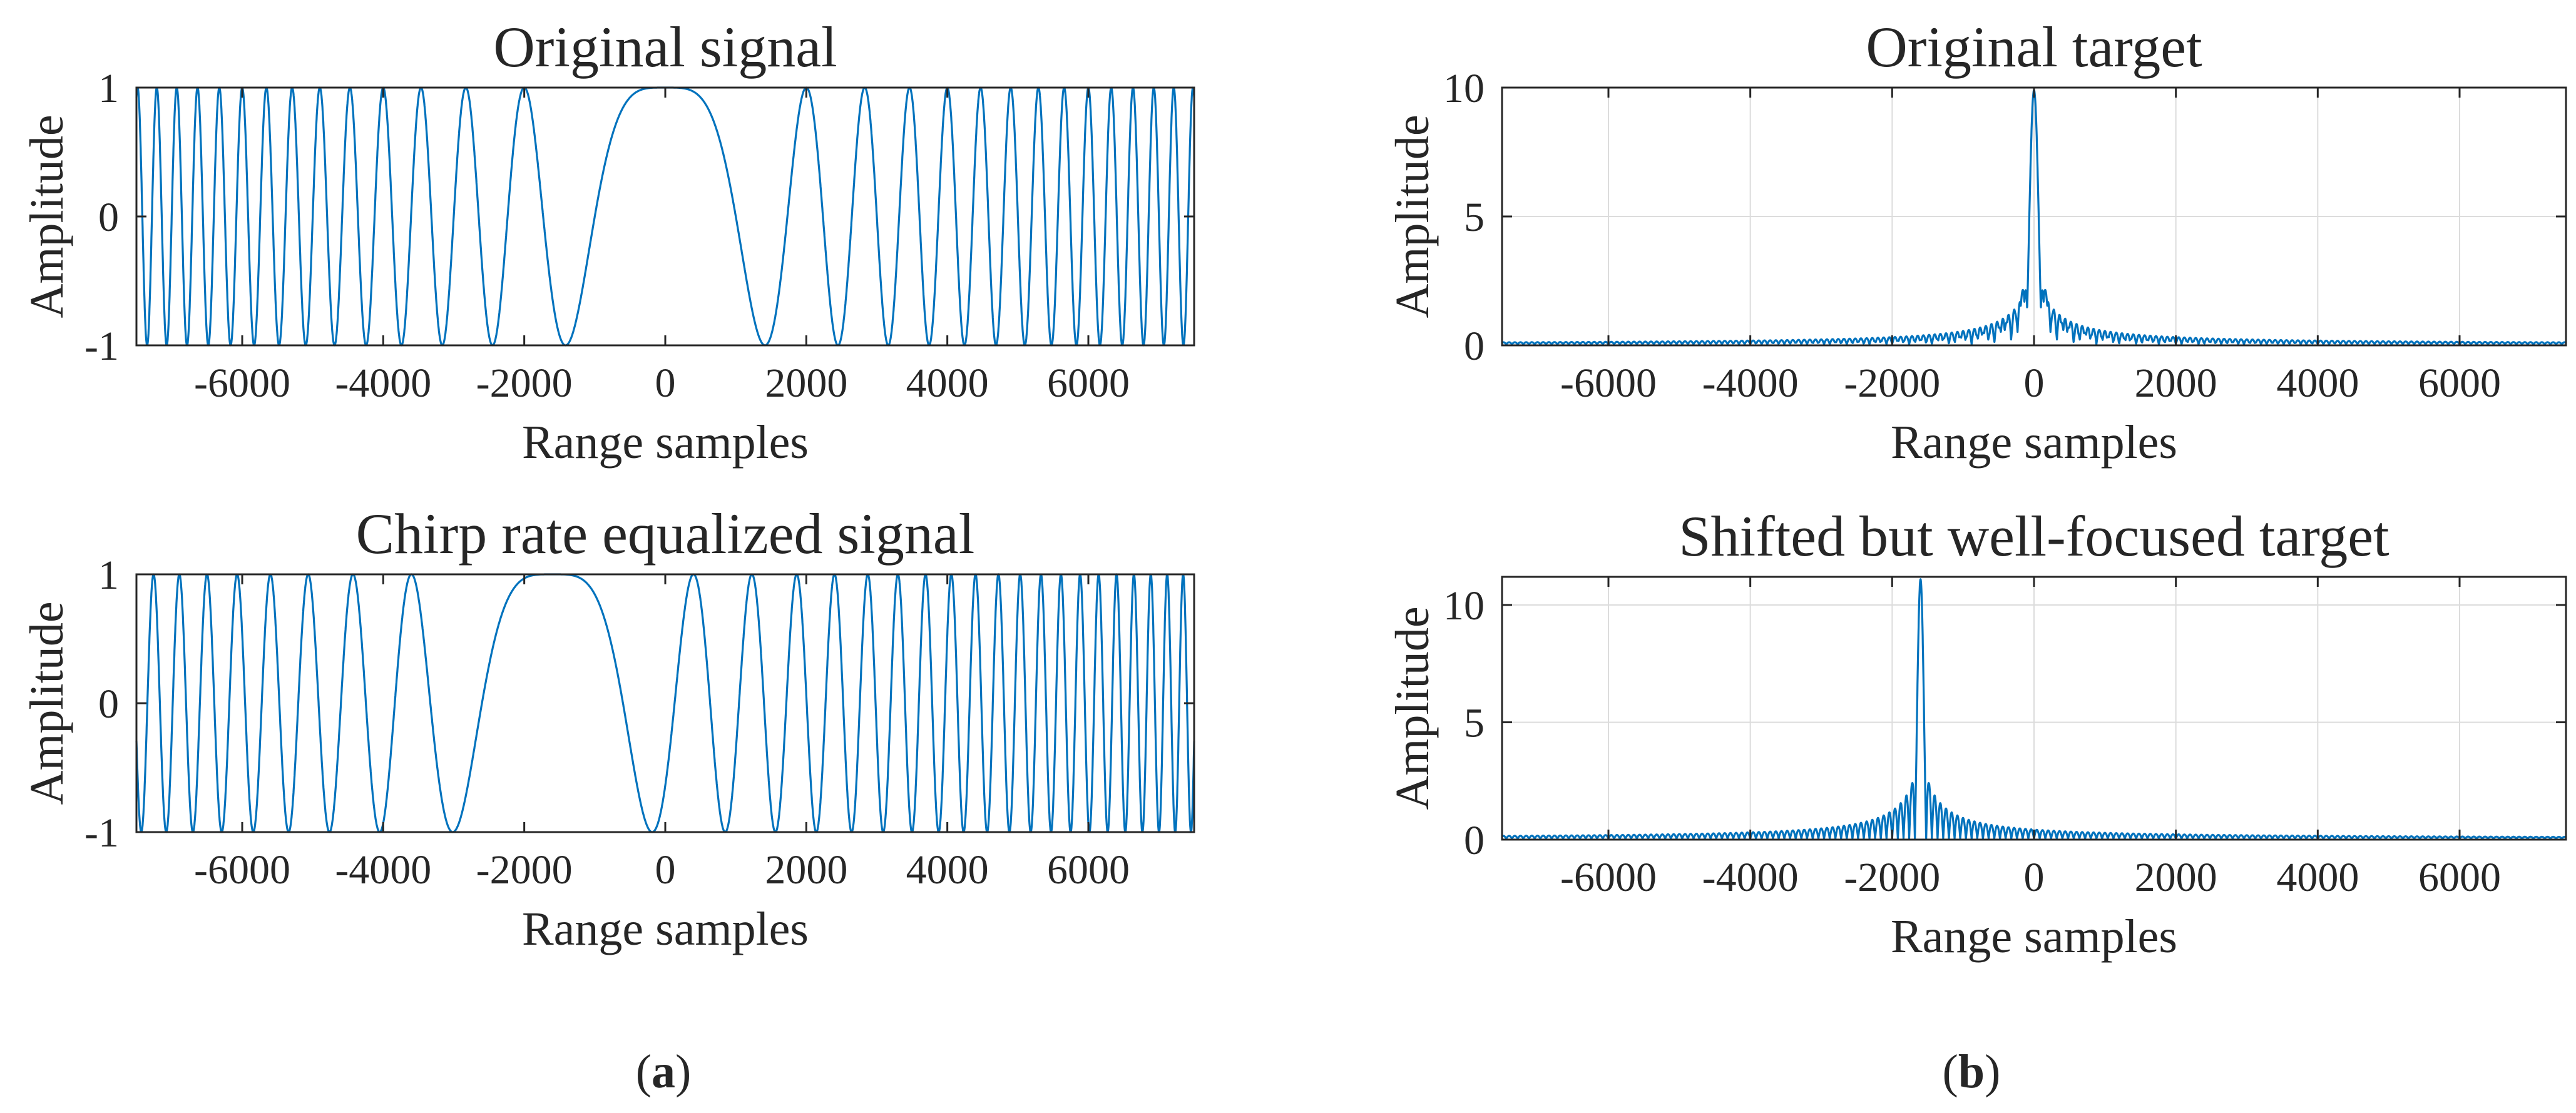 Image resolution: width=2576 pixels, height=1113 pixels. Describe the element at coordinates (665, 534) in the screenshot. I see `chart-title: Chirp rate equalized signal` at that location.